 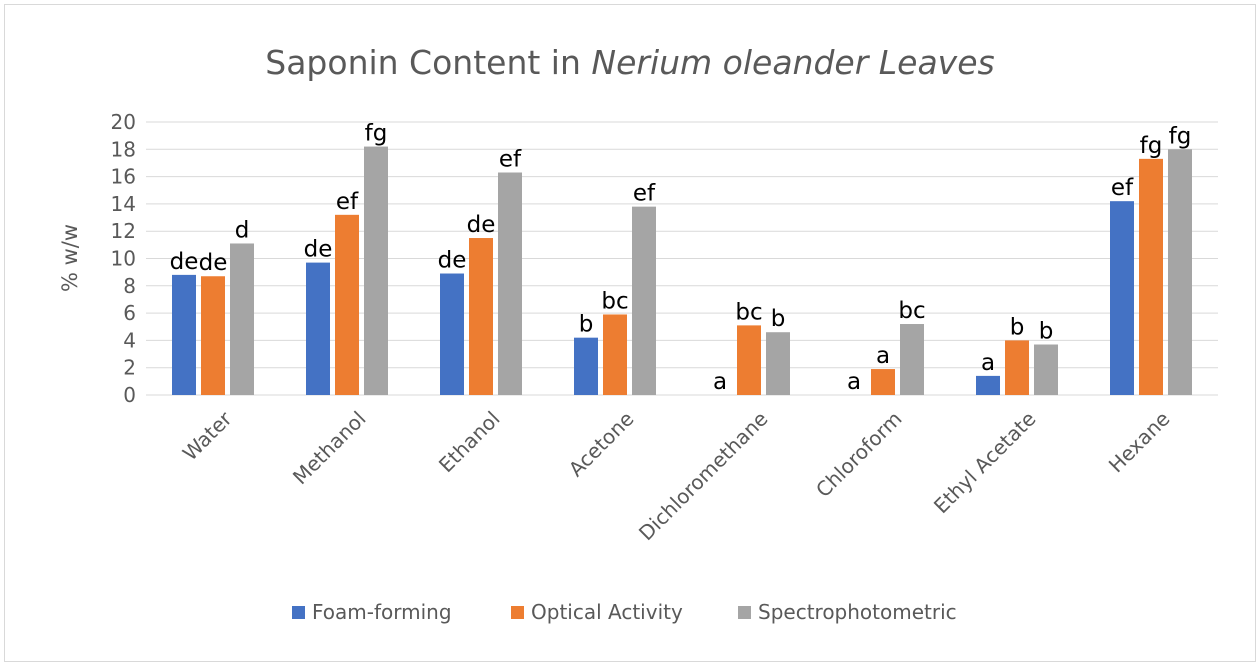 I want to click on y-tick-labels: 0 2 4 6 8 10 12 14 16 18 20, so click(x=123, y=258).